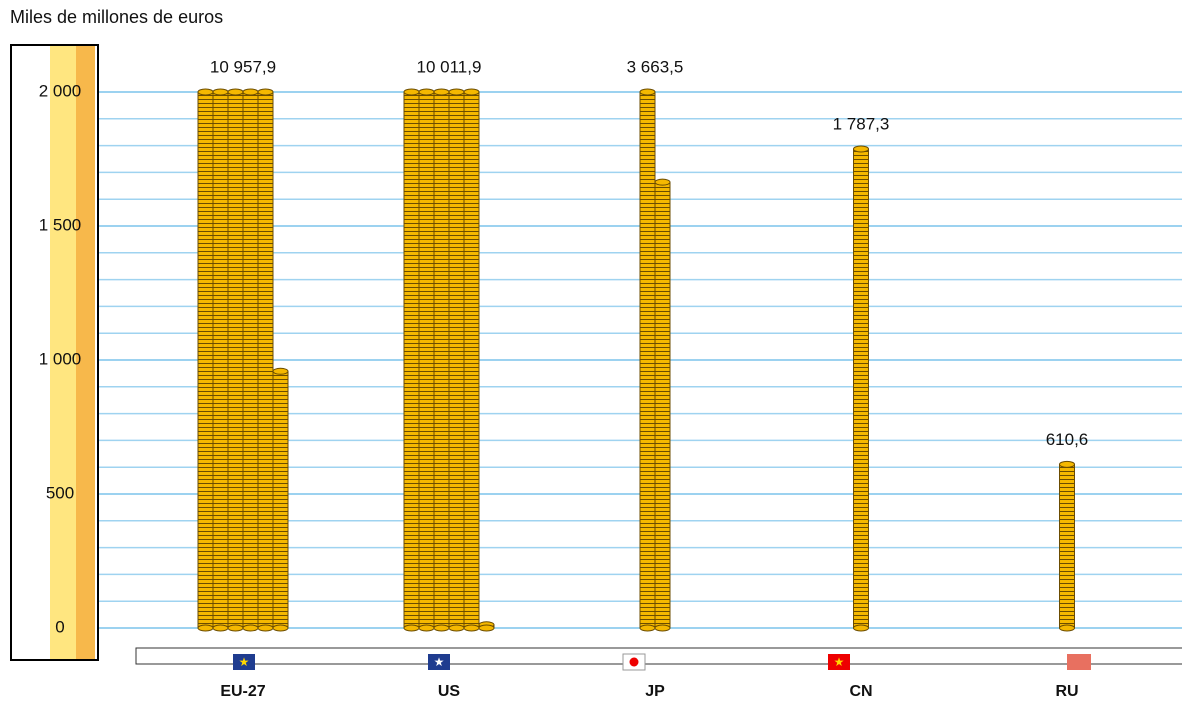 The image size is (1182, 707). I want to click on flag-jp, so click(634, 662).